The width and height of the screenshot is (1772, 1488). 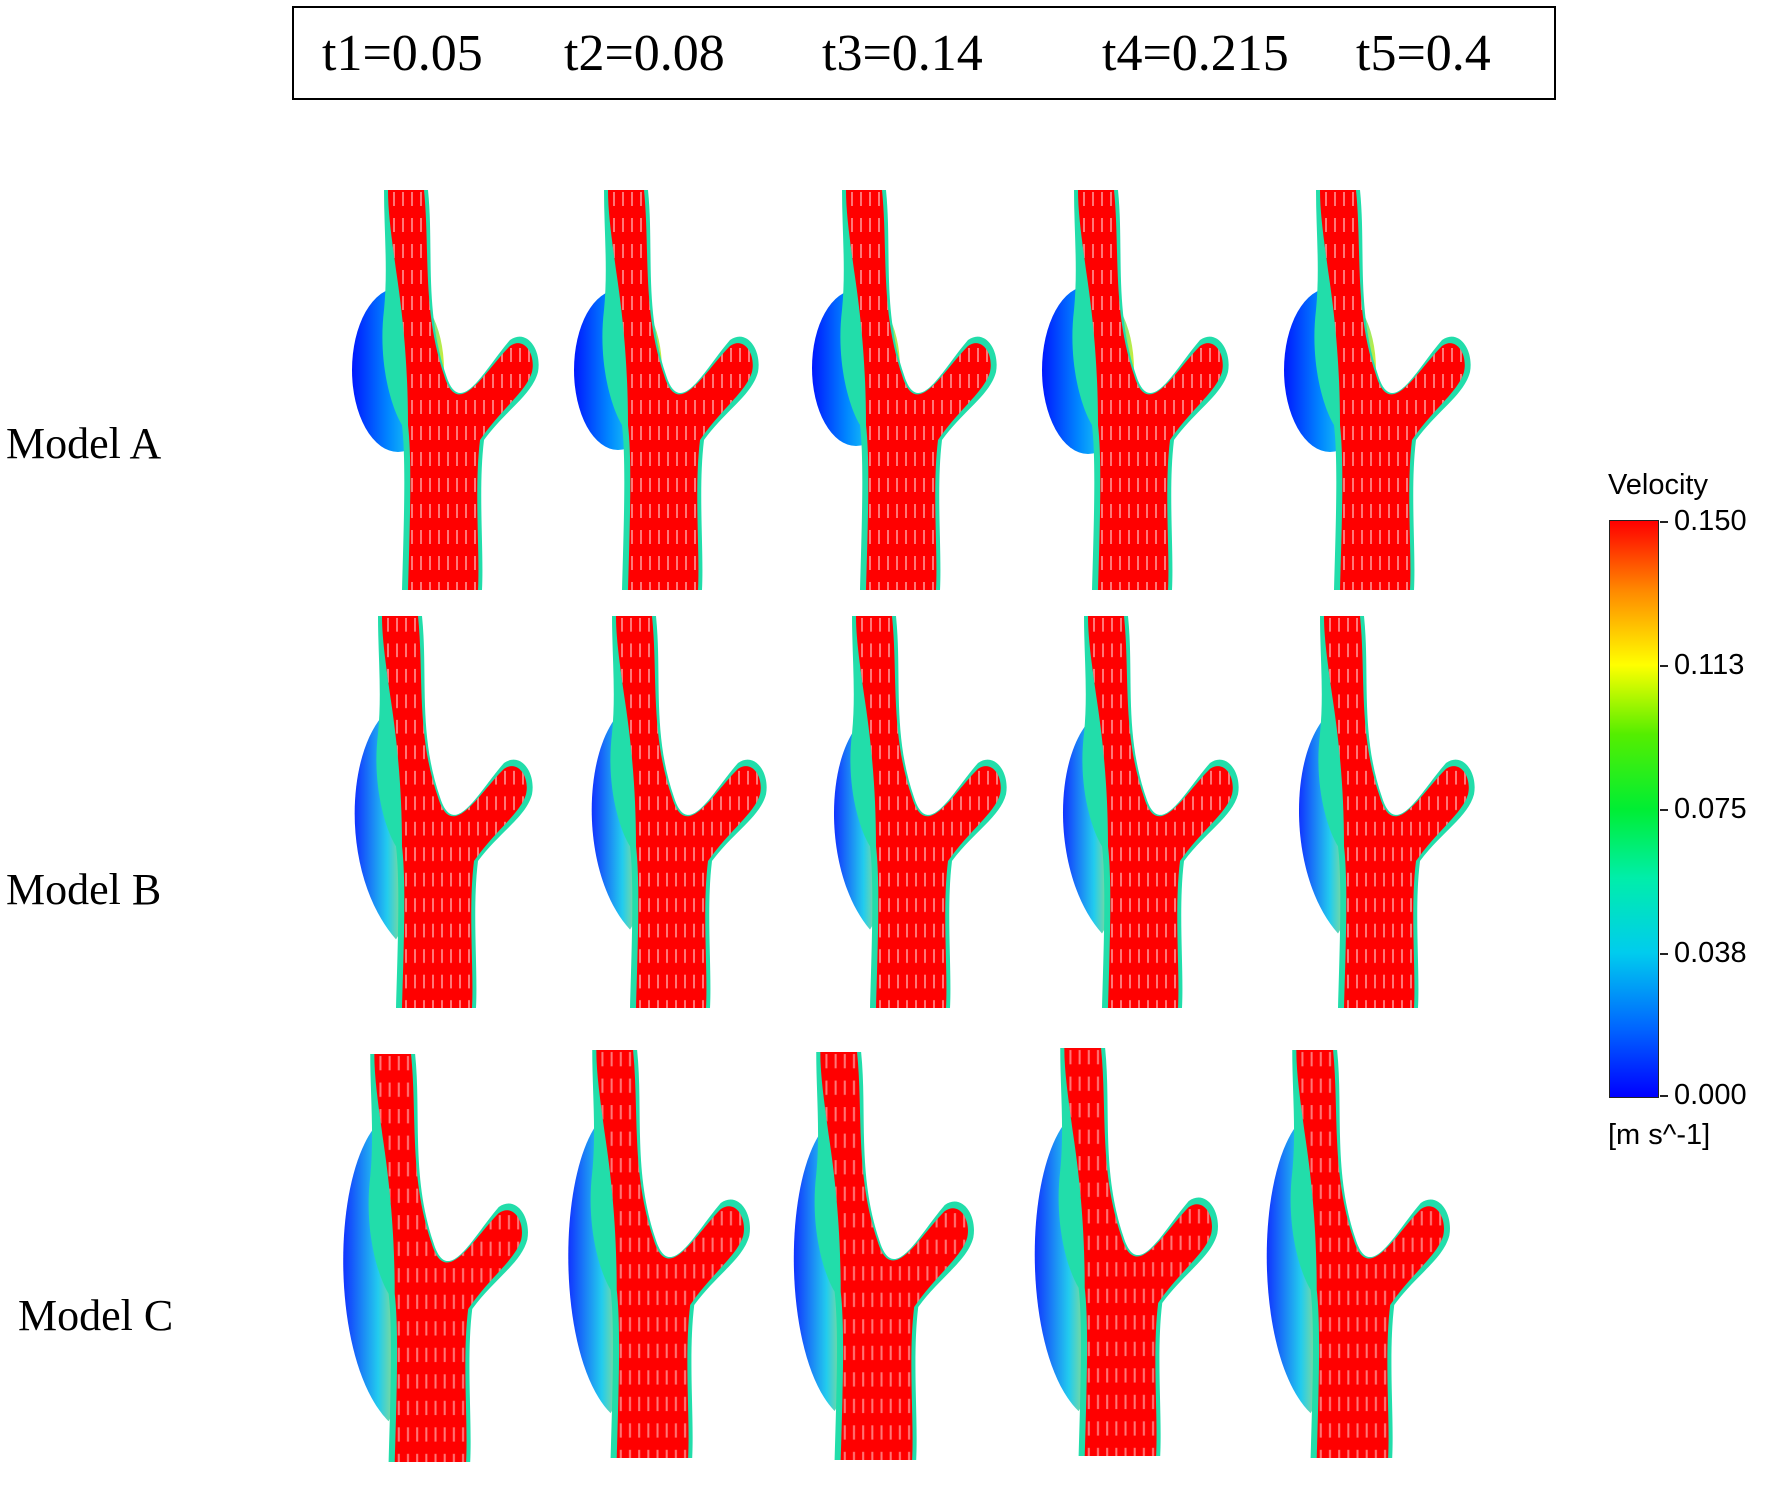 What do you see at coordinates (666, 390) in the screenshot?
I see `panel-model-a-t2` at bounding box center [666, 390].